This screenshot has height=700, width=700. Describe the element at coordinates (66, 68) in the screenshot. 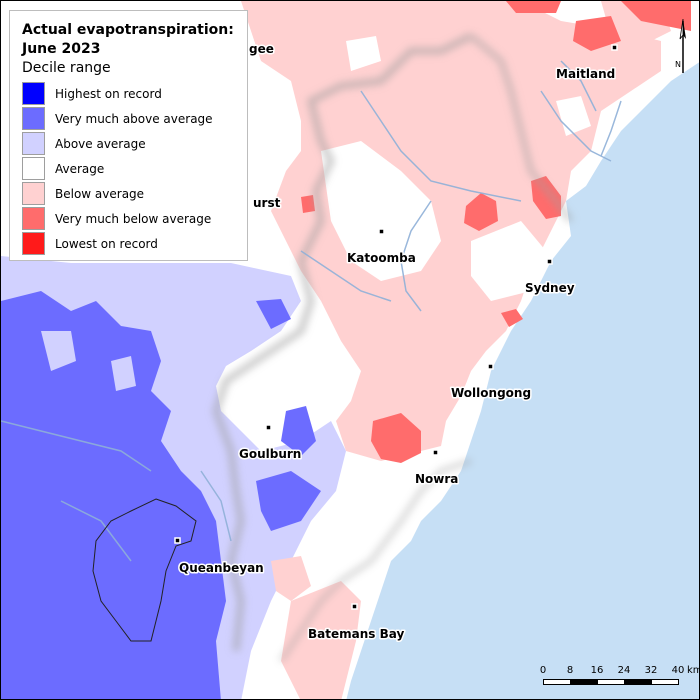

I see `legend-subtitle: Decile range` at that location.